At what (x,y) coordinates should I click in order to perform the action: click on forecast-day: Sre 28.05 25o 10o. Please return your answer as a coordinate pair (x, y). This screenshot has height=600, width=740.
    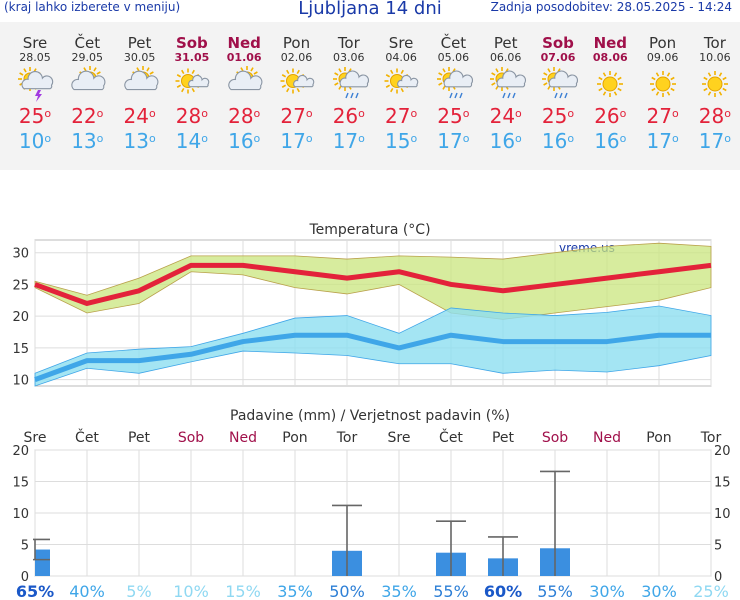
    Looking at the image, I should click on (35, 88).